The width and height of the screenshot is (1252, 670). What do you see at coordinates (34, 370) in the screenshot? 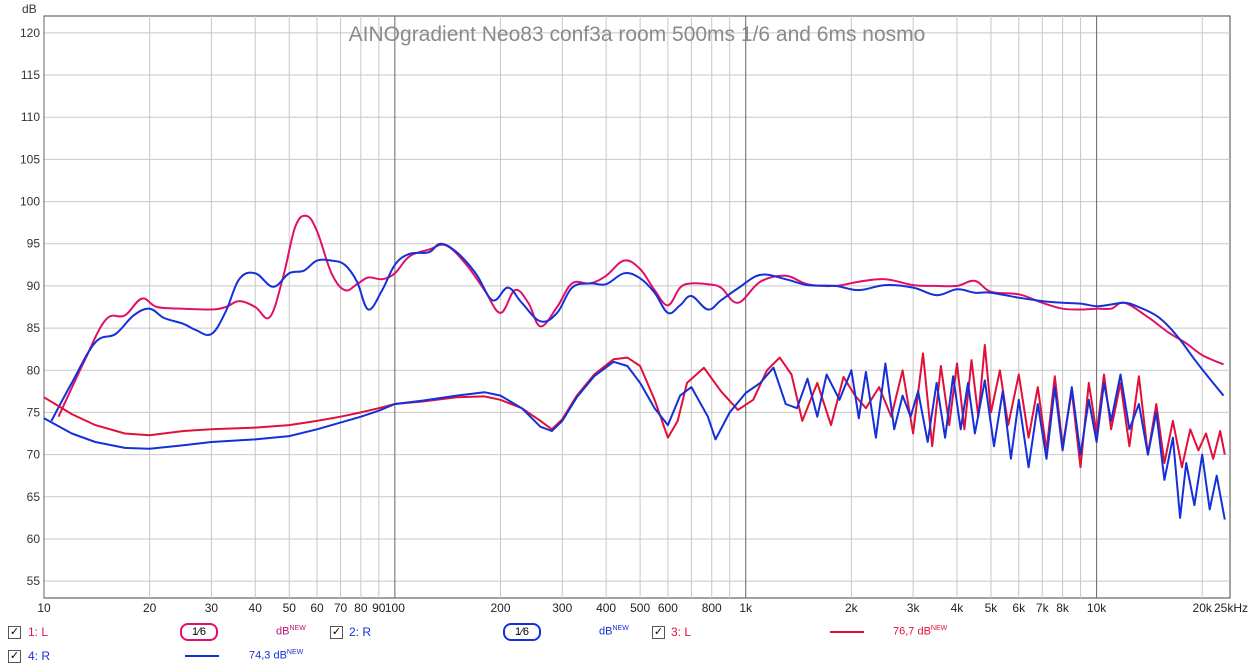
I see `y-tick-label: 80` at bounding box center [34, 370].